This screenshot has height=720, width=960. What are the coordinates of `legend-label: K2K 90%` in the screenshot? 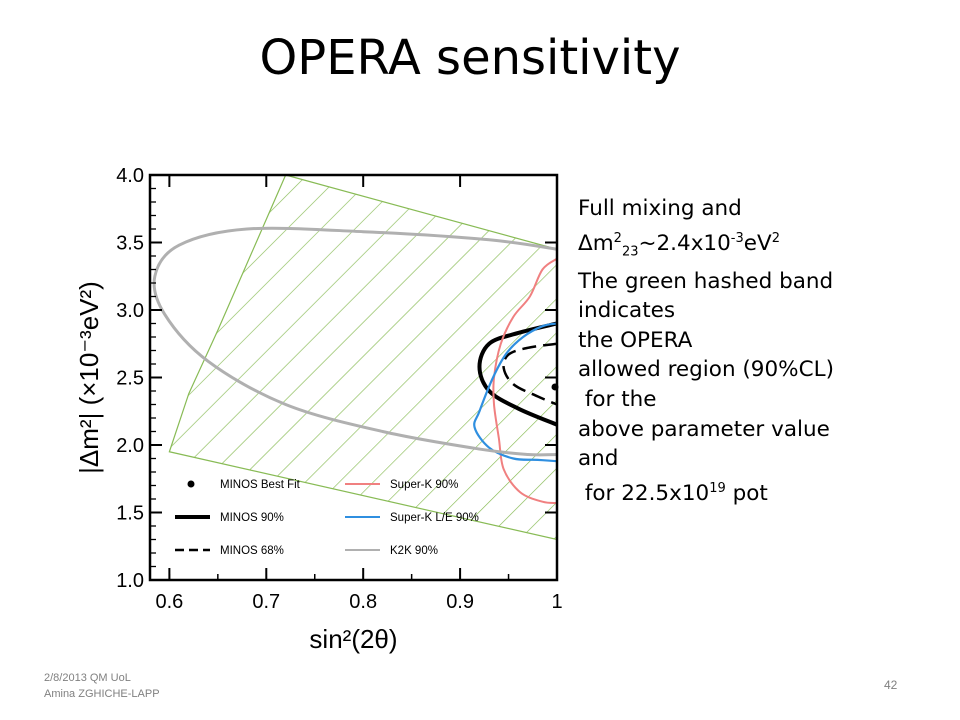 It's located at (414, 551).